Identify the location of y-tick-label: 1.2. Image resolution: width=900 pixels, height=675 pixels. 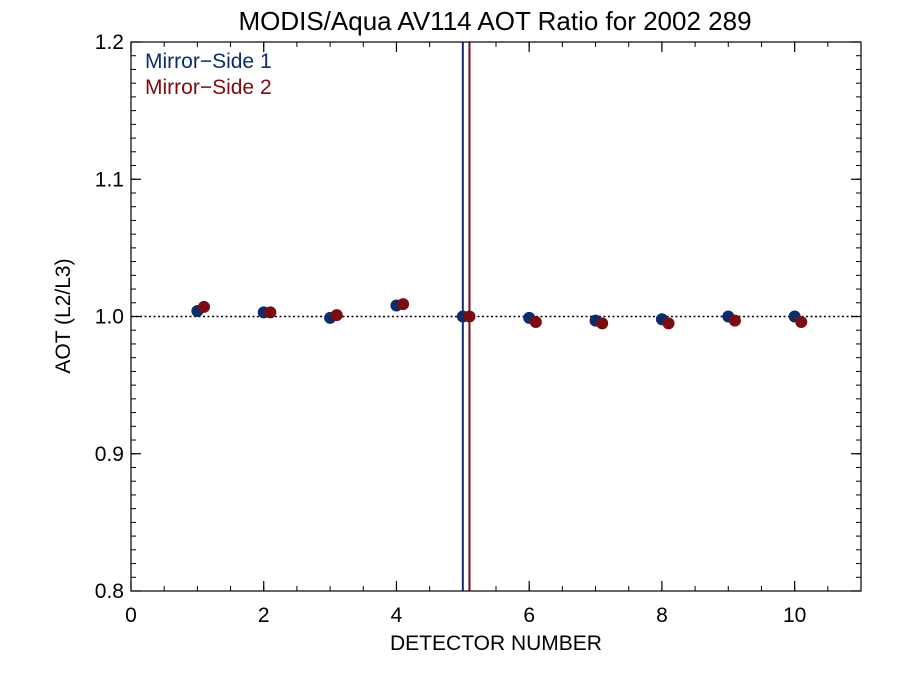
(109, 42).